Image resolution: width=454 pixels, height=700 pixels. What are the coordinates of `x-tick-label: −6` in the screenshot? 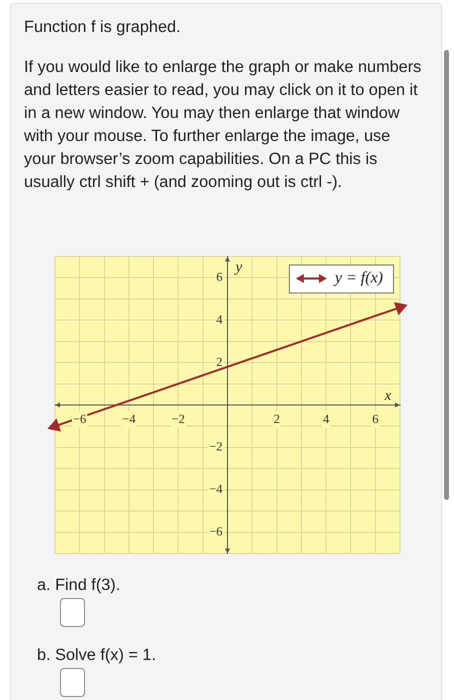 It's located at (79, 419).